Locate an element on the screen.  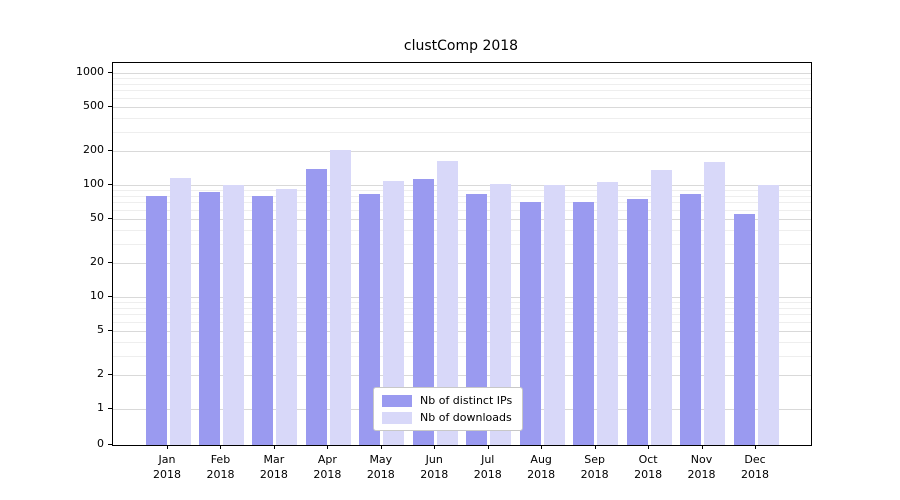
y-tick-label: 2 is located at coordinates (100, 374).